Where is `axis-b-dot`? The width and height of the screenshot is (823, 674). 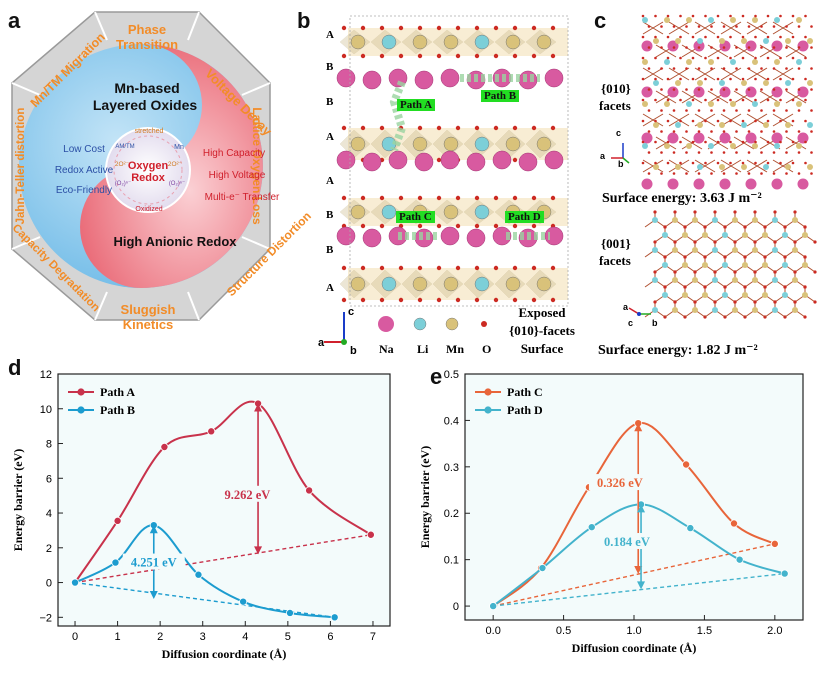 axis-b-dot is located at coordinates (344, 342).